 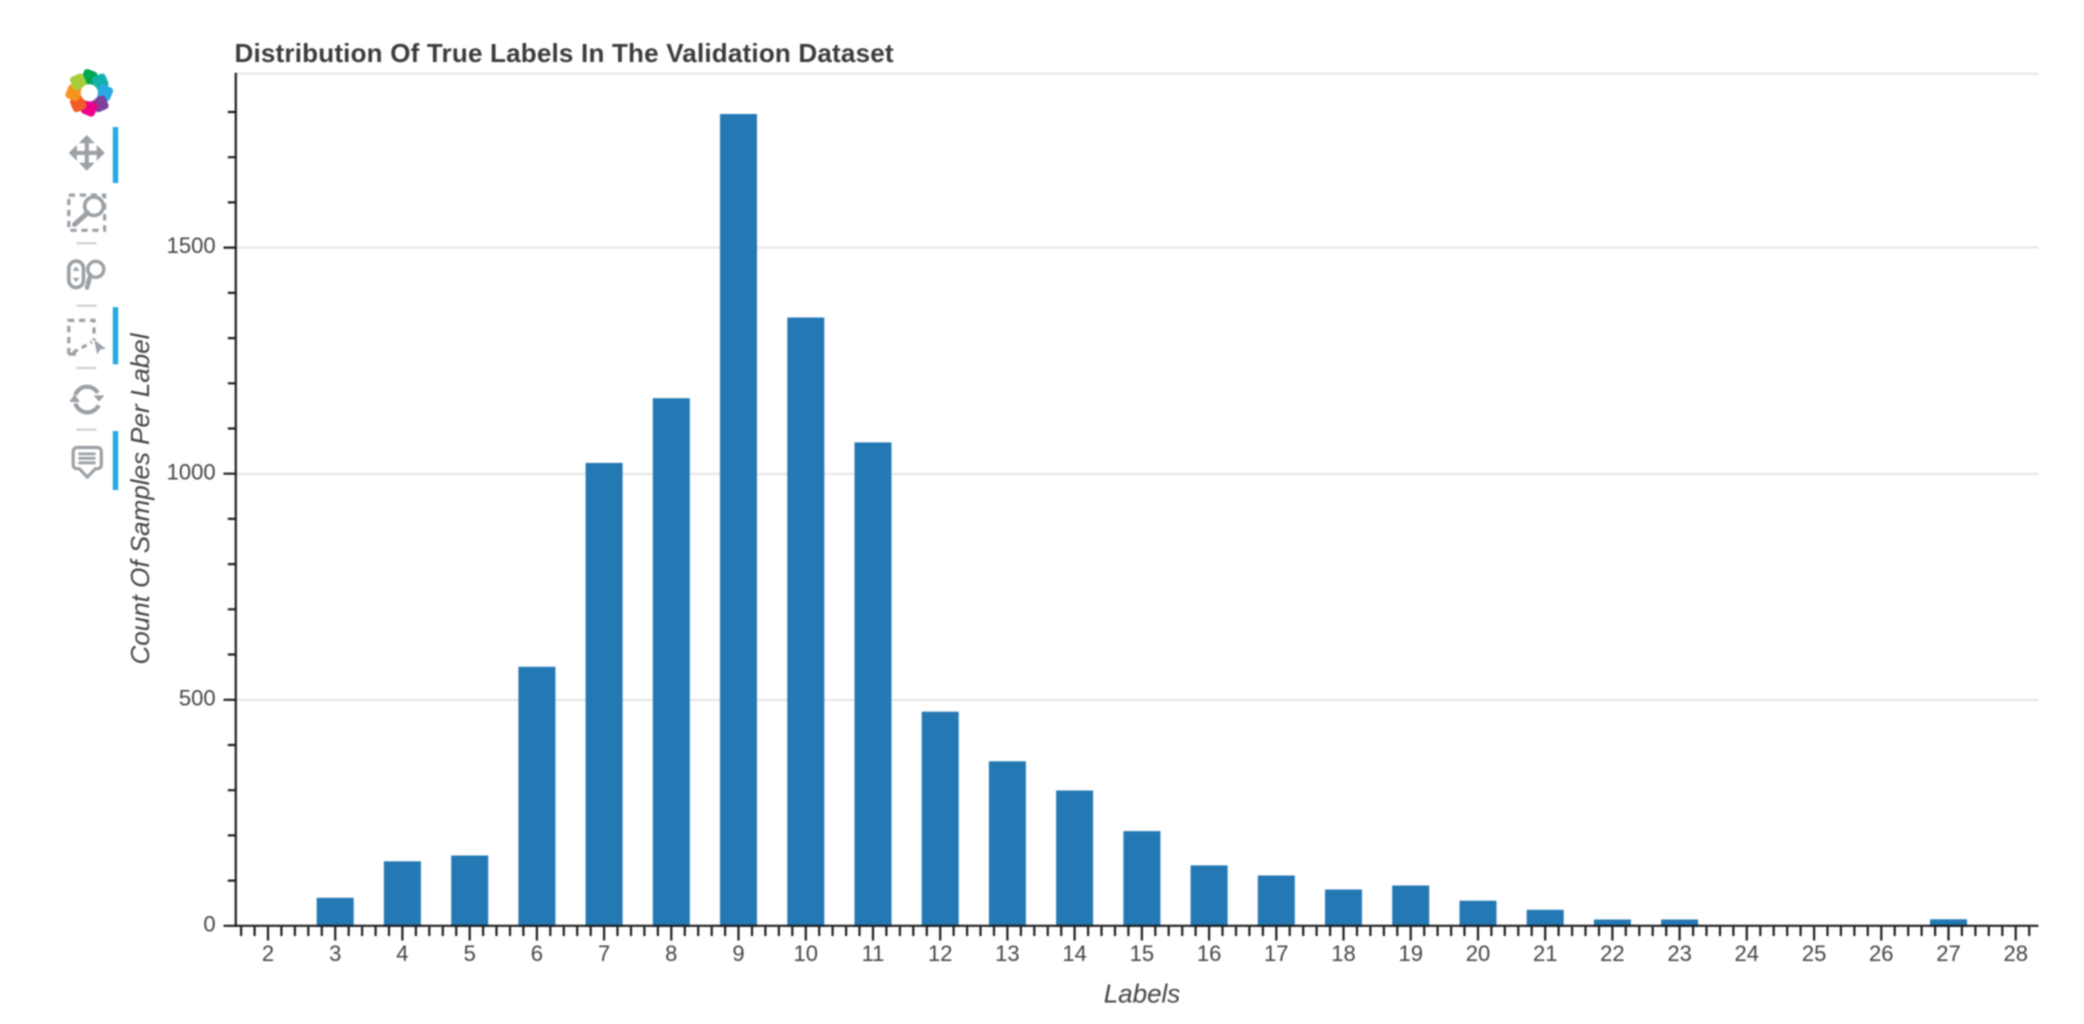 I want to click on svg-text: 22, so click(x=1612, y=953).